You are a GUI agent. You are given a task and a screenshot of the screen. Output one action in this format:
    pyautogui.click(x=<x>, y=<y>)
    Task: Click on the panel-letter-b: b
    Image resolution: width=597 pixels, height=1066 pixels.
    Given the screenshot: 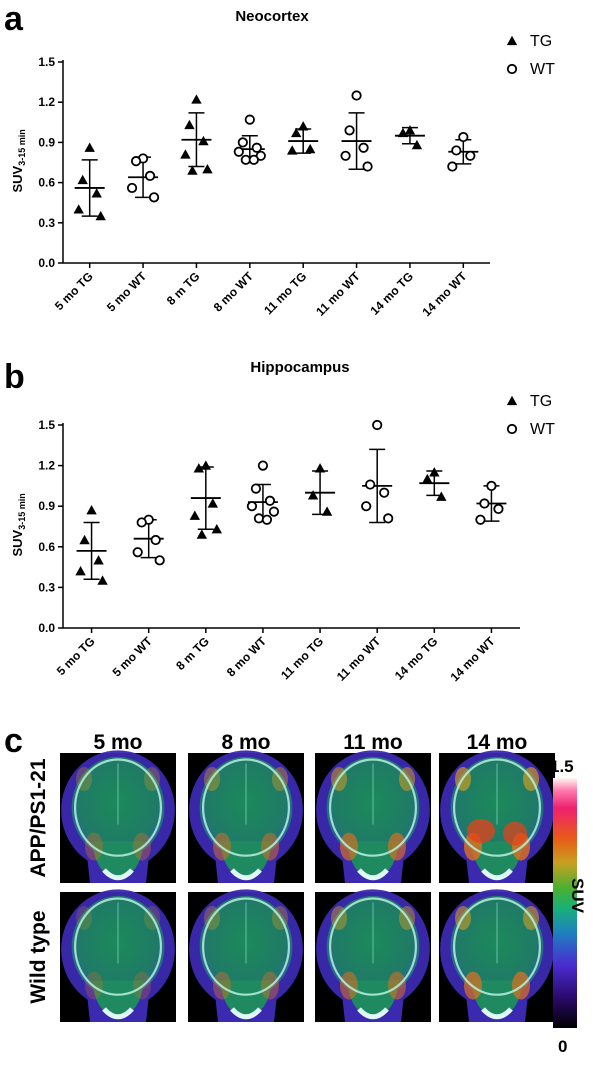 What is the action you would take?
    pyautogui.click(x=14, y=377)
    